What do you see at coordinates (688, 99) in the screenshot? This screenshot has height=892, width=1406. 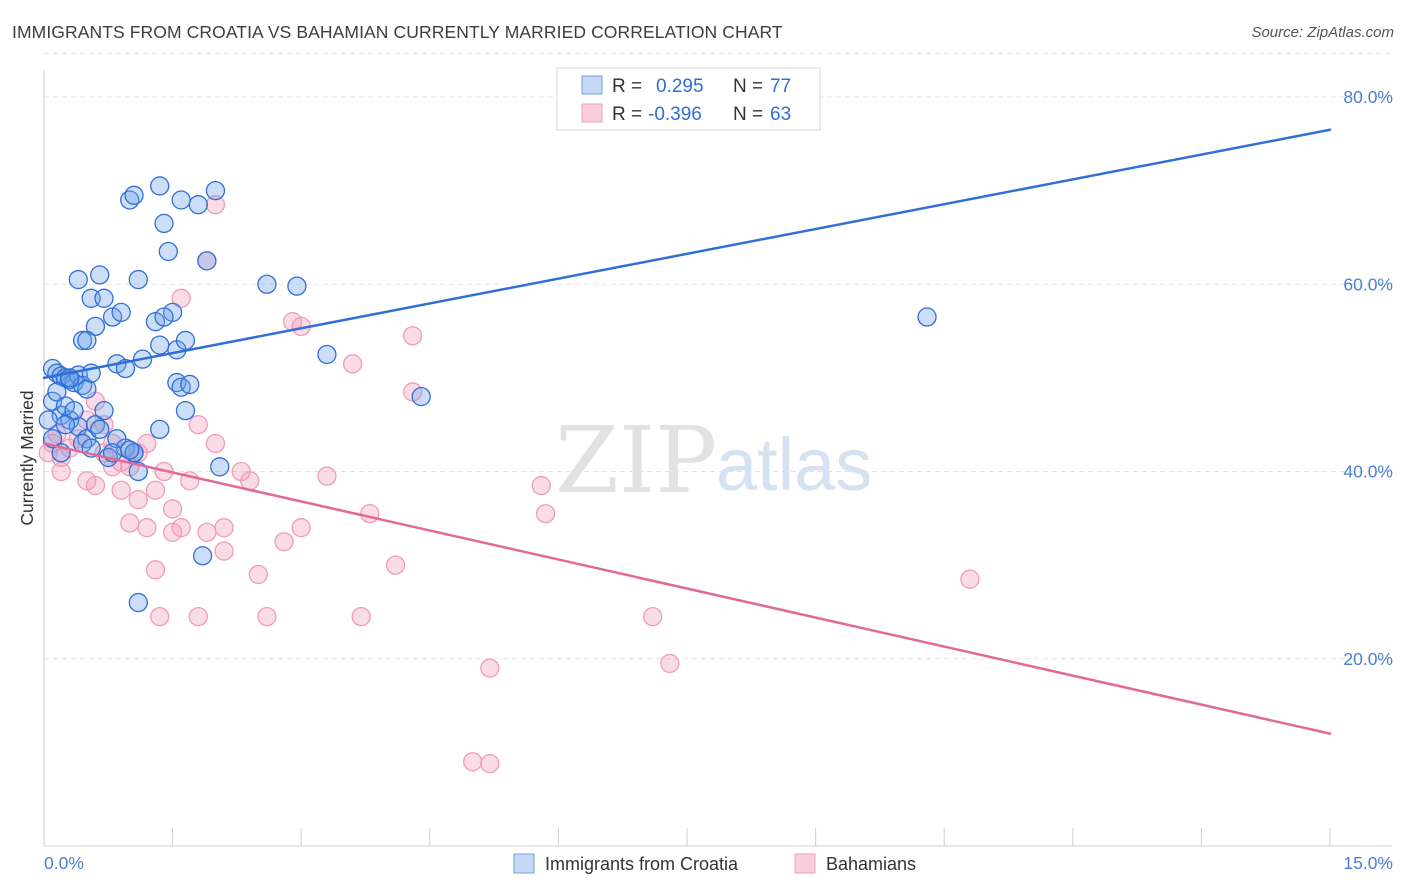 I see `legend-box: R = 0.295 N = 77 R = -0.396 N = 63` at bounding box center [688, 99].